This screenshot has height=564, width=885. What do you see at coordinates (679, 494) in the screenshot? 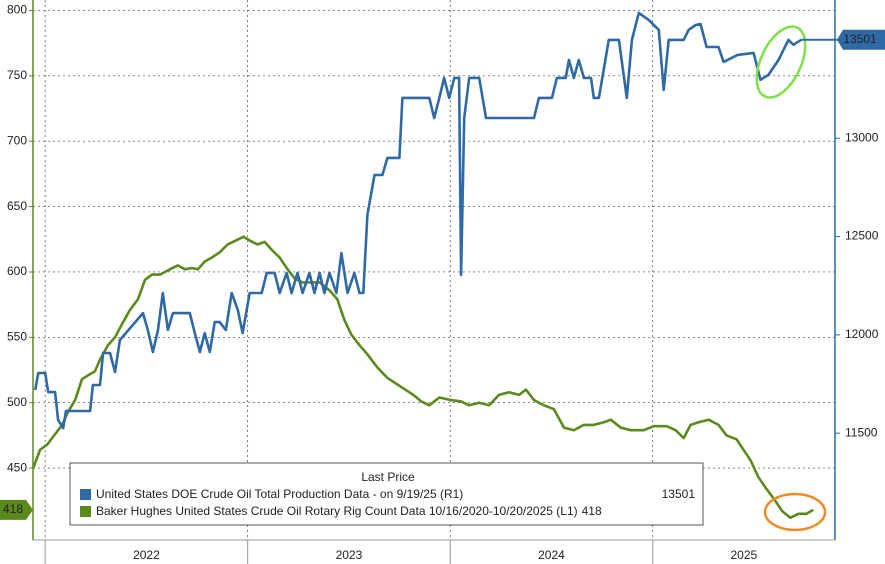
I see `legend-value: 13501` at bounding box center [679, 494].